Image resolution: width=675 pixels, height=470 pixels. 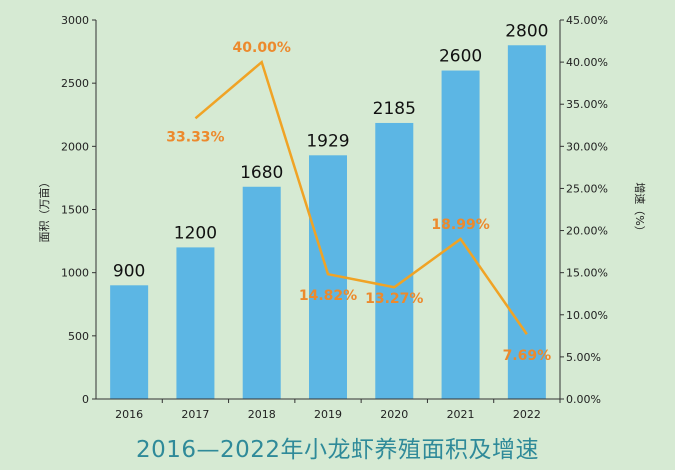 I want to click on x-tick-label: 2018, so click(x=262, y=414).